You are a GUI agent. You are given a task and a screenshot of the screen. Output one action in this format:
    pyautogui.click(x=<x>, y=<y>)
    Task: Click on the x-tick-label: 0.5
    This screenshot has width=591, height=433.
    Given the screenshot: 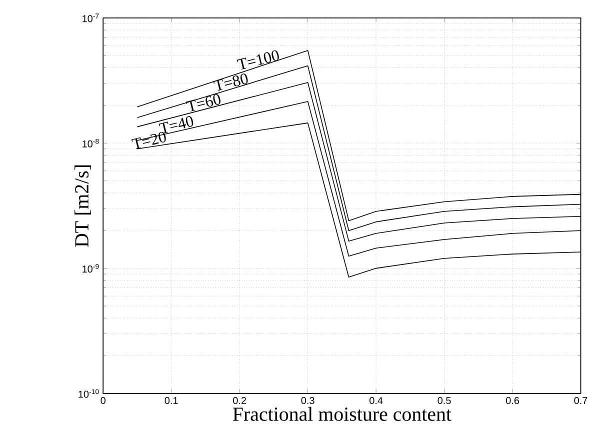 What is the action you would take?
    pyautogui.click(x=444, y=400)
    